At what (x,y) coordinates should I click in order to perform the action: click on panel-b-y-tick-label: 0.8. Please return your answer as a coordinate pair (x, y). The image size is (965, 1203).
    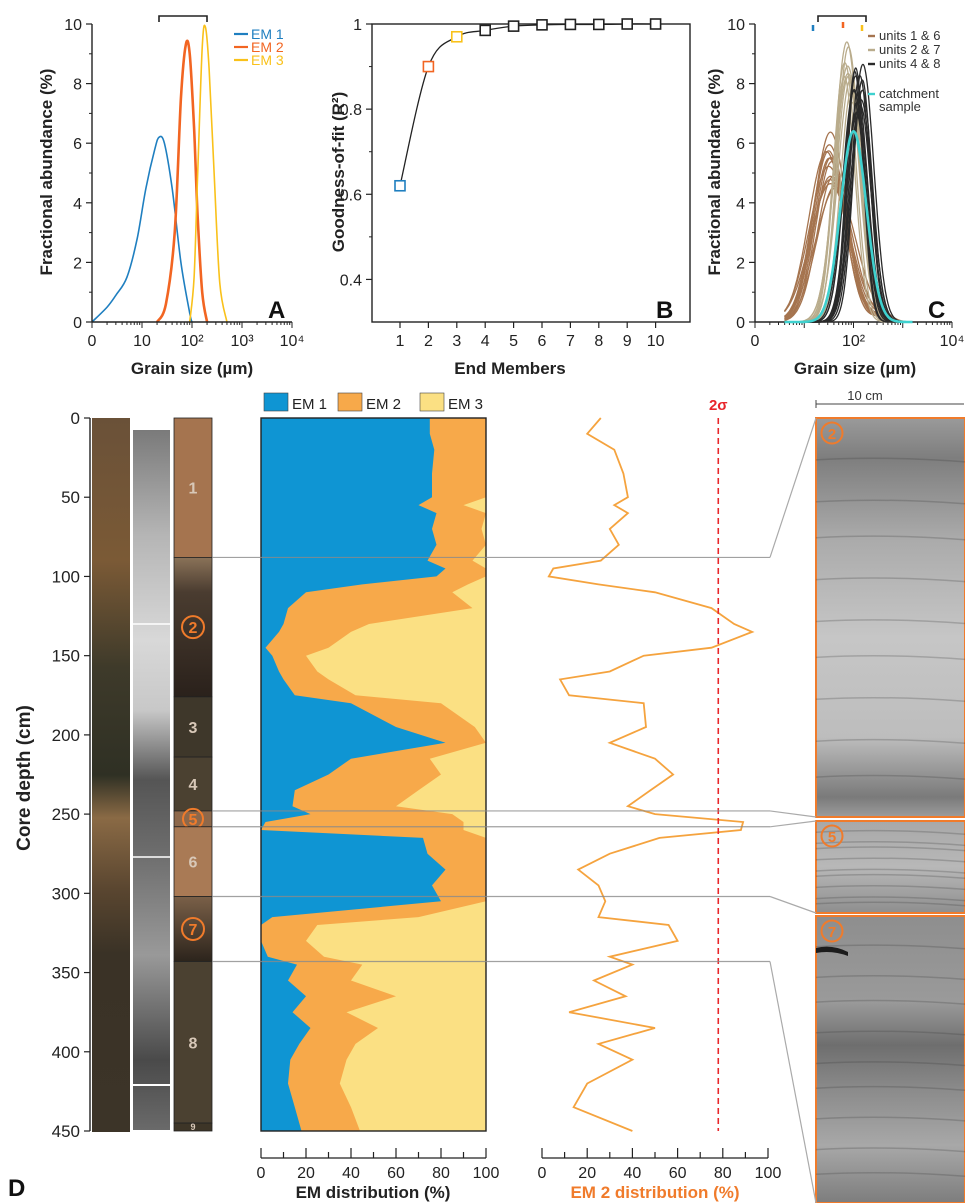
    Looking at the image, I should click on (351, 110).